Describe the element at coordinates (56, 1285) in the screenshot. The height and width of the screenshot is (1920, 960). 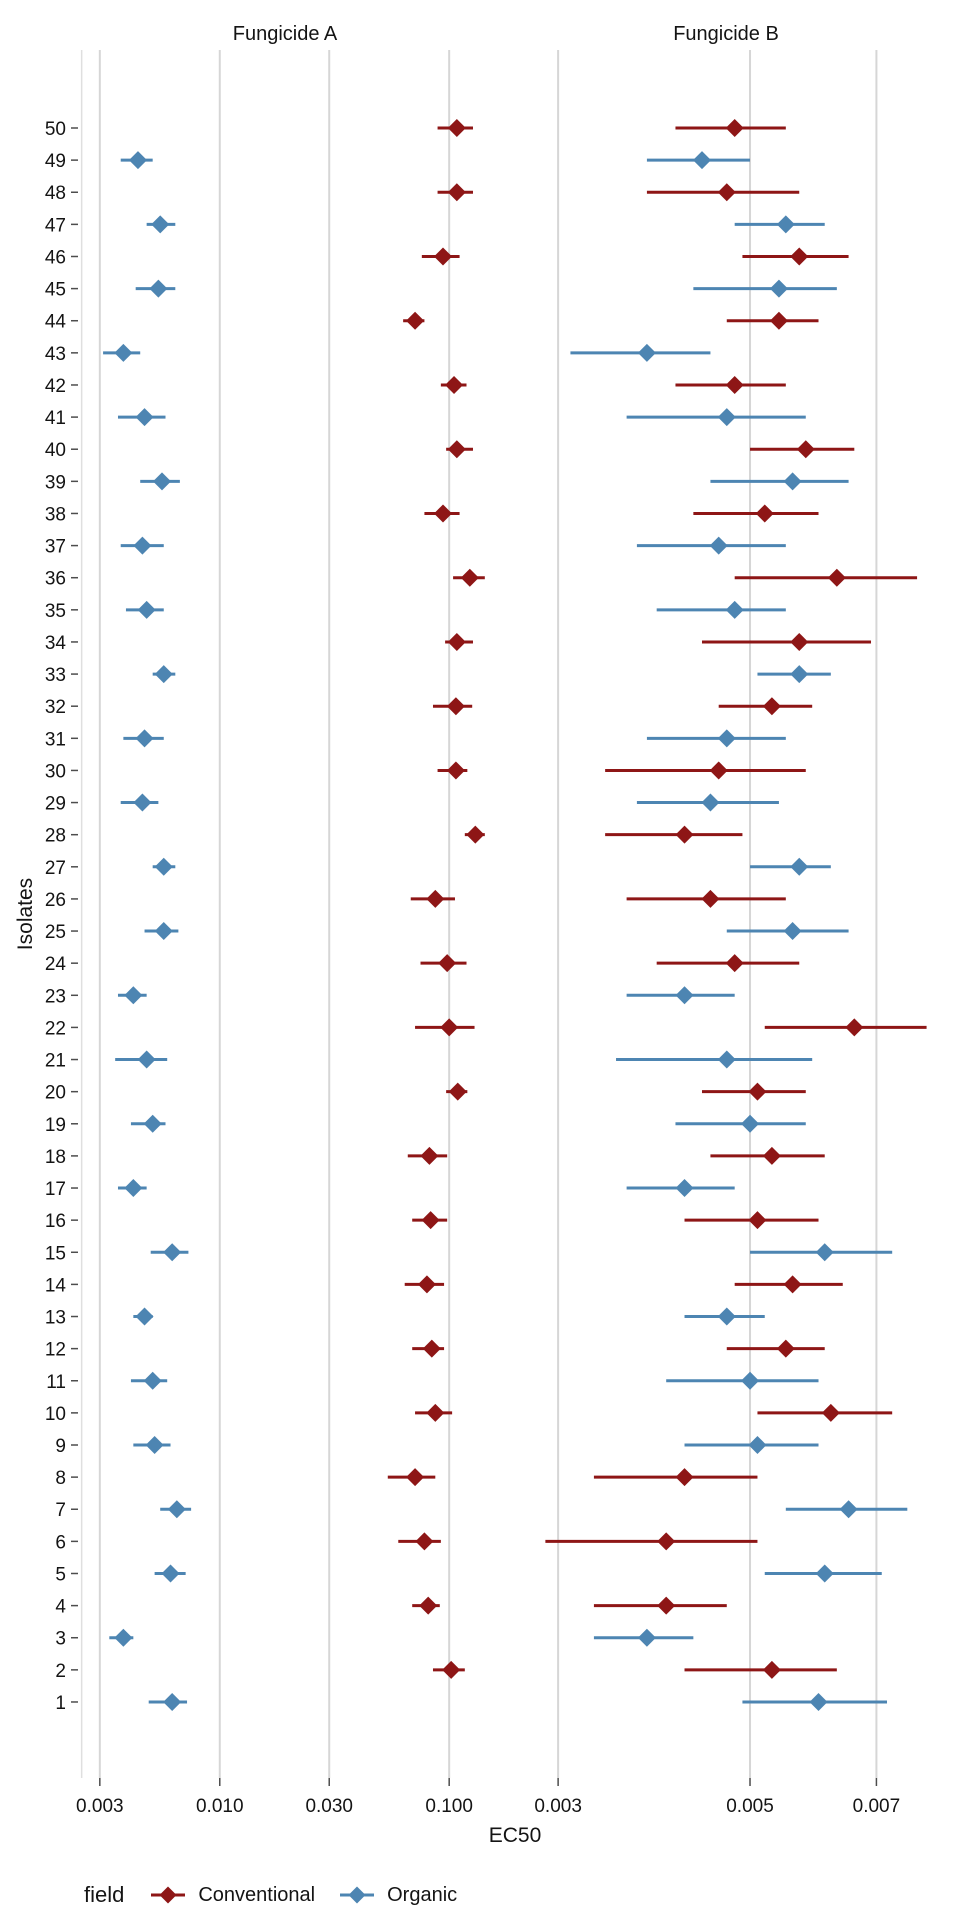
I see `svg-text: 14` at that location.